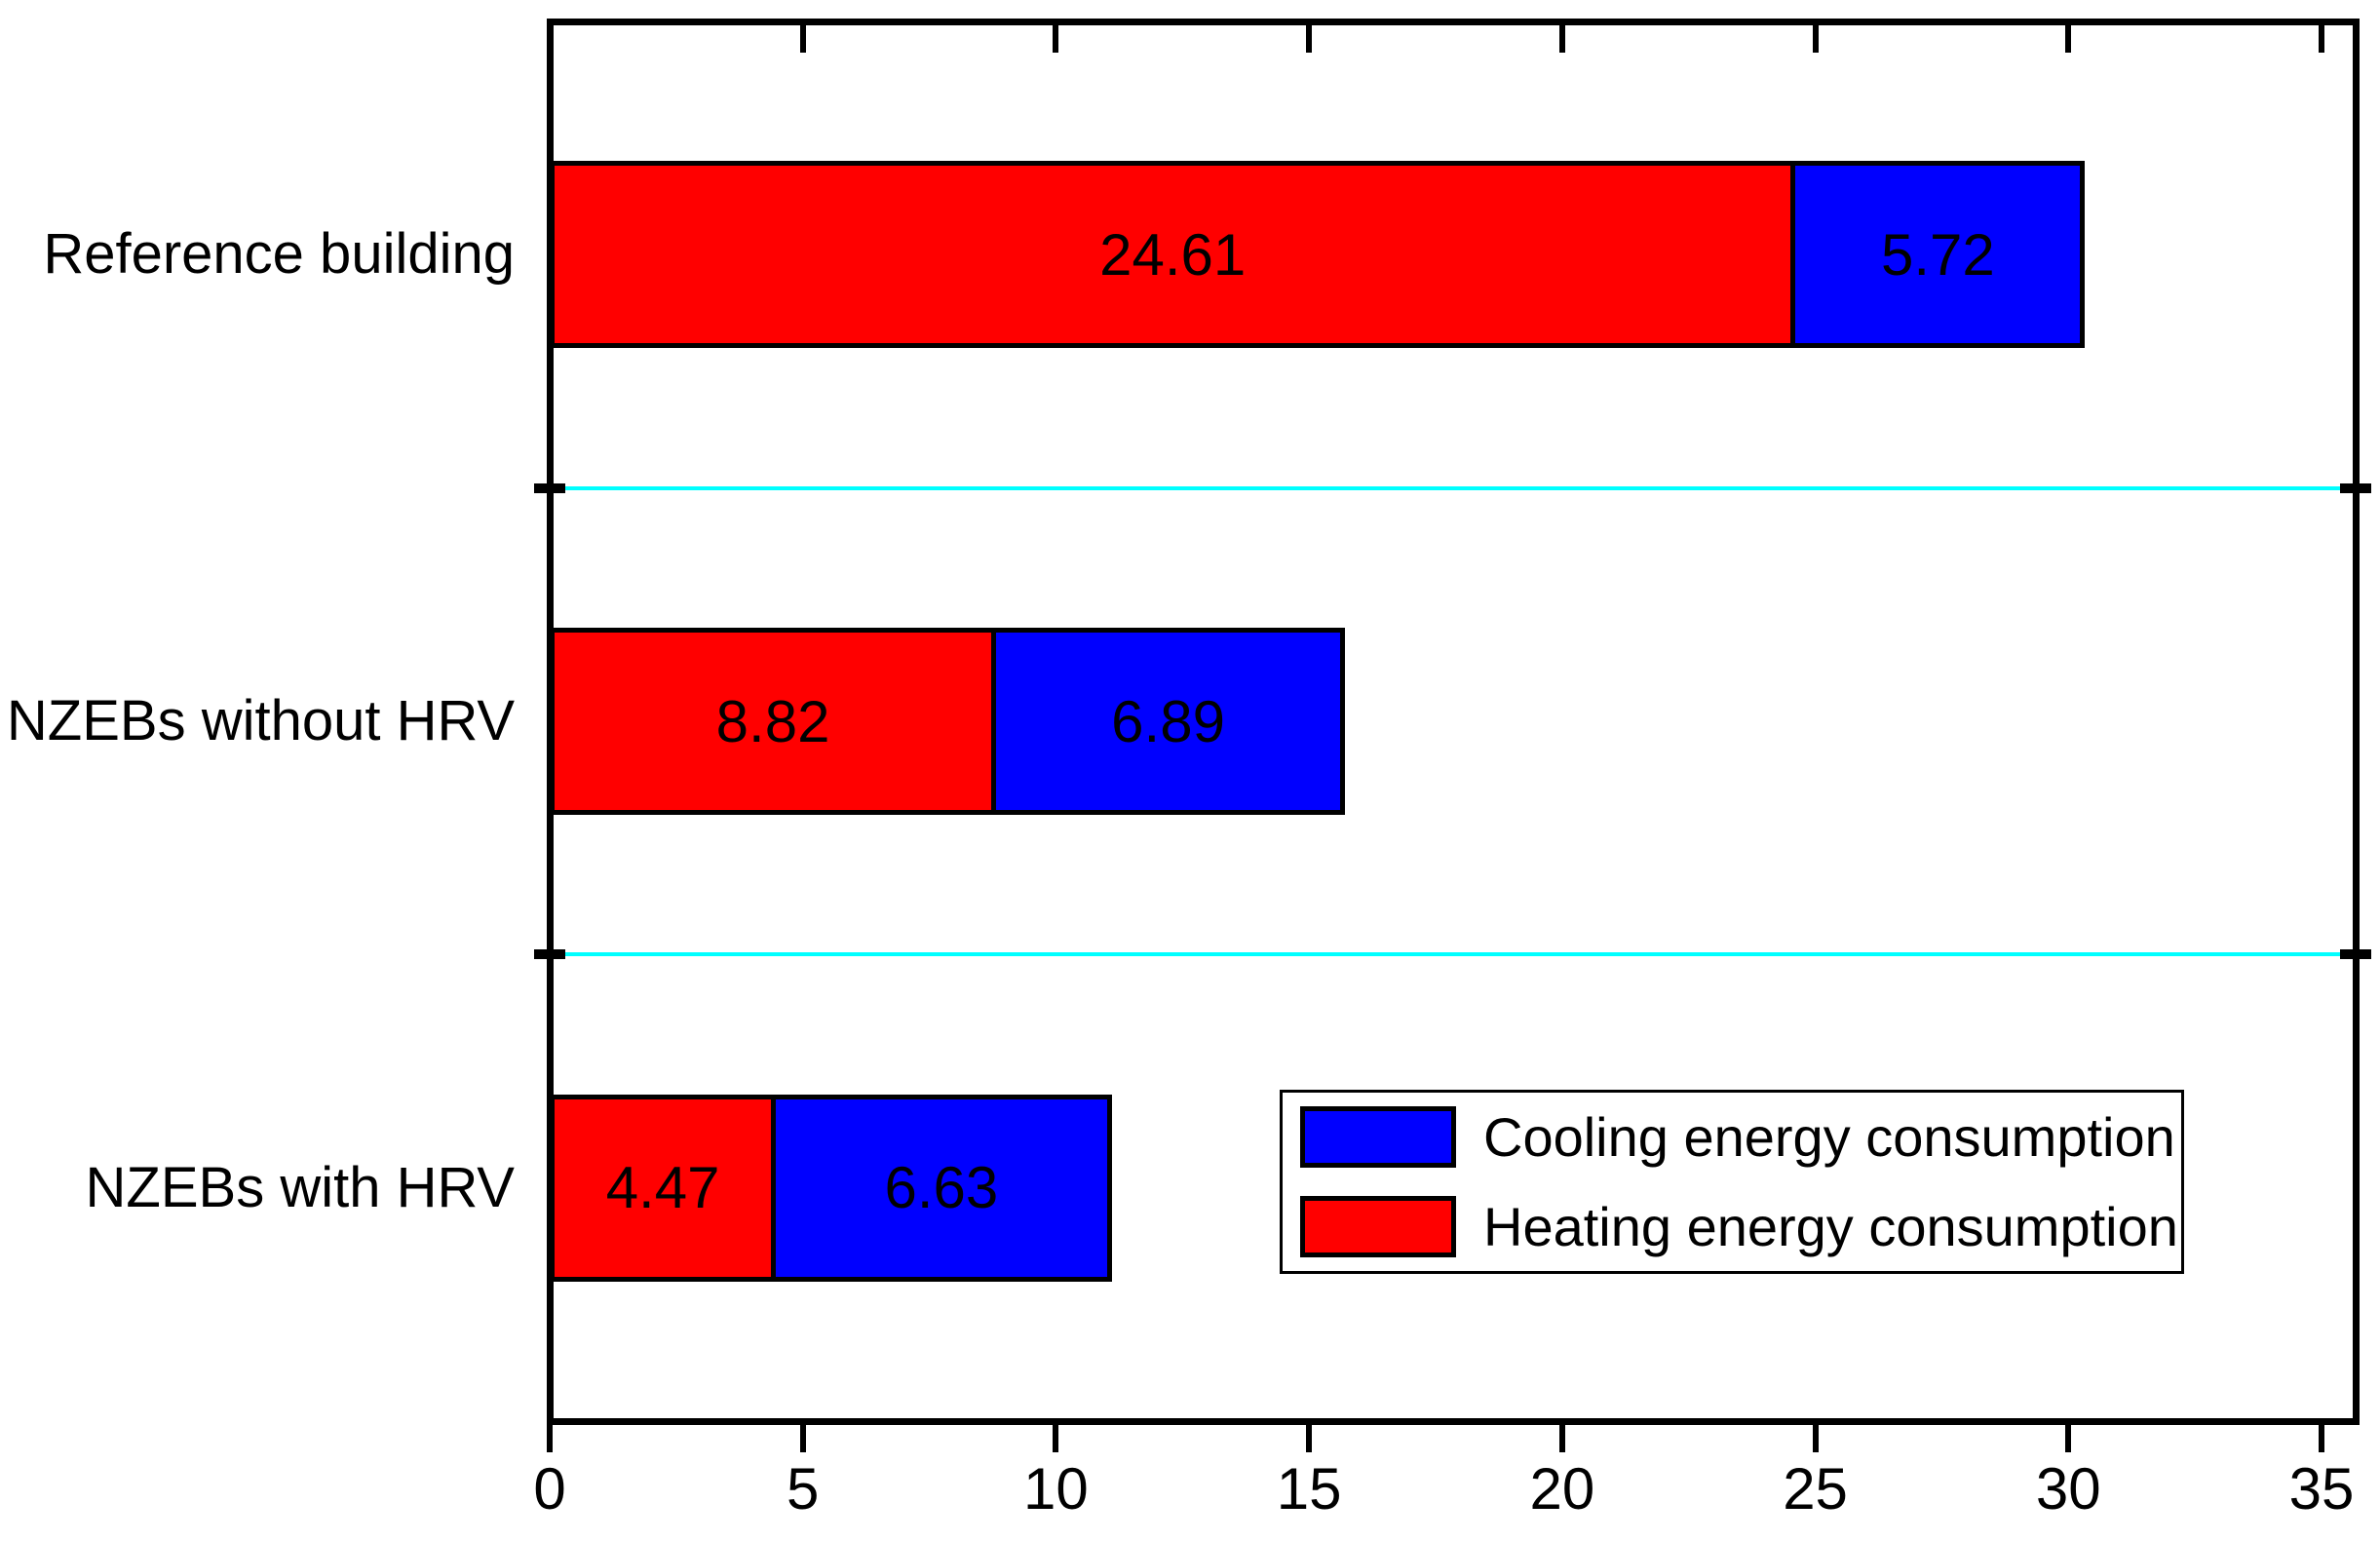 This screenshot has width=2380, height=1541. Describe the element at coordinates (300, 1187) in the screenshot. I see `category-label: NZEBs with HRV` at that location.